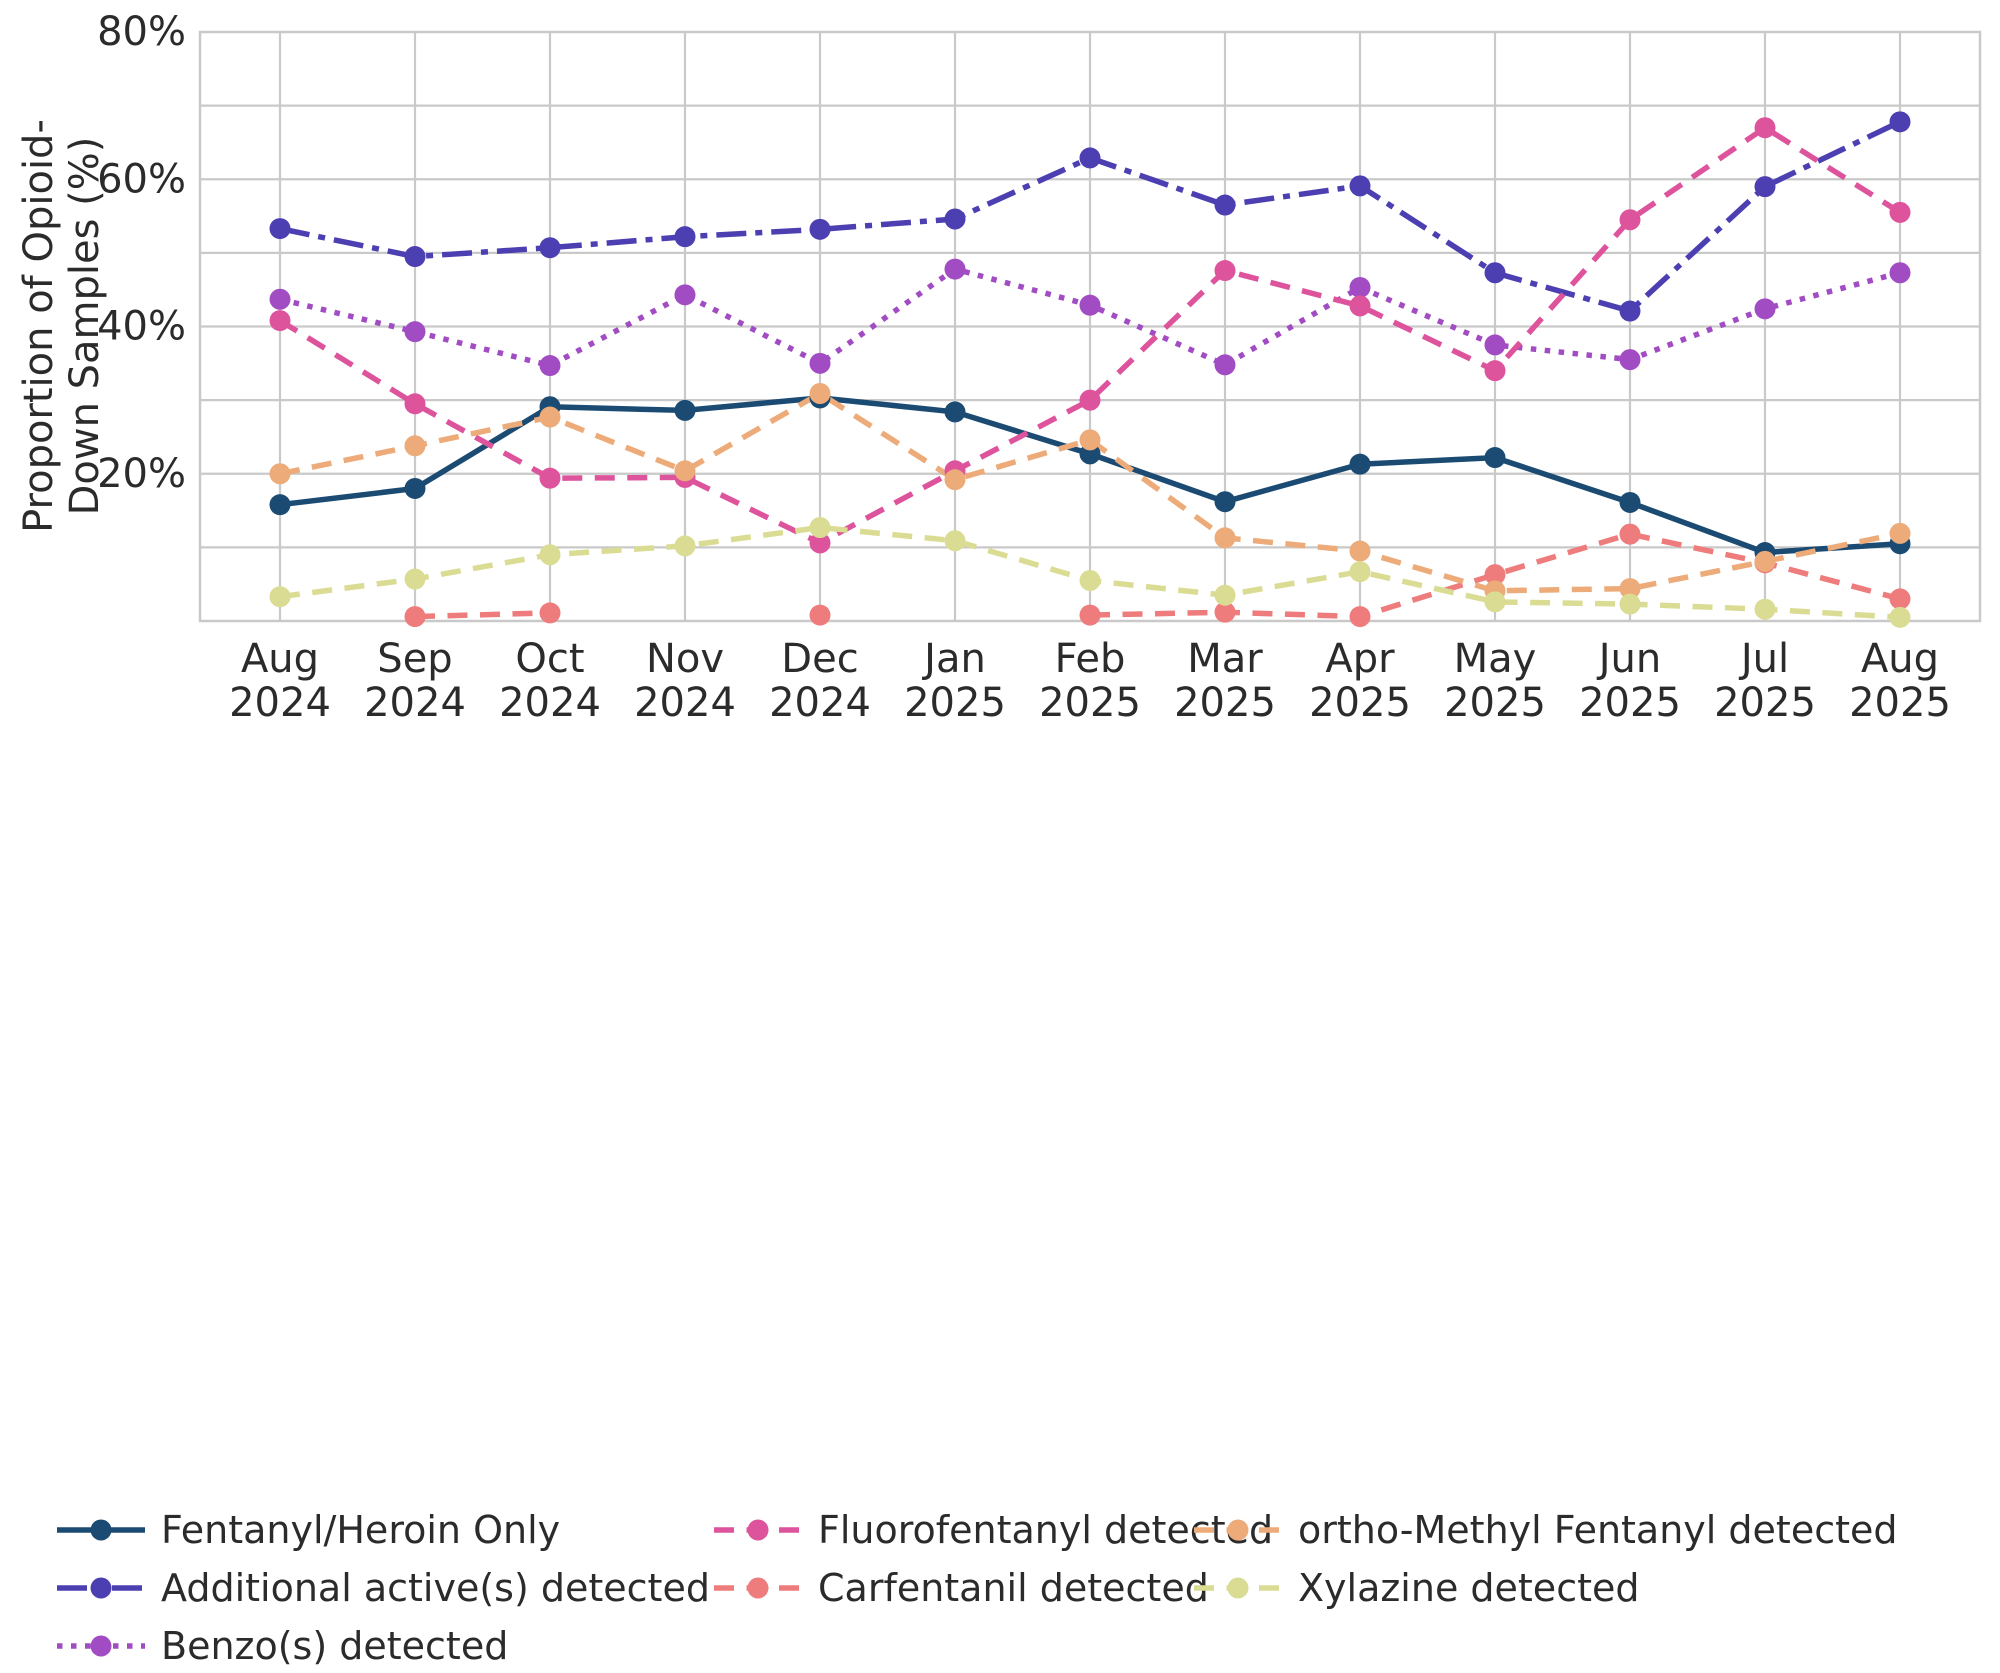 This screenshot has height=1673, width=2000. Describe the element at coordinates (141, 253) in the screenshot. I see `y-axis-tick-labels: 20% 40% 60% 80%` at that location.